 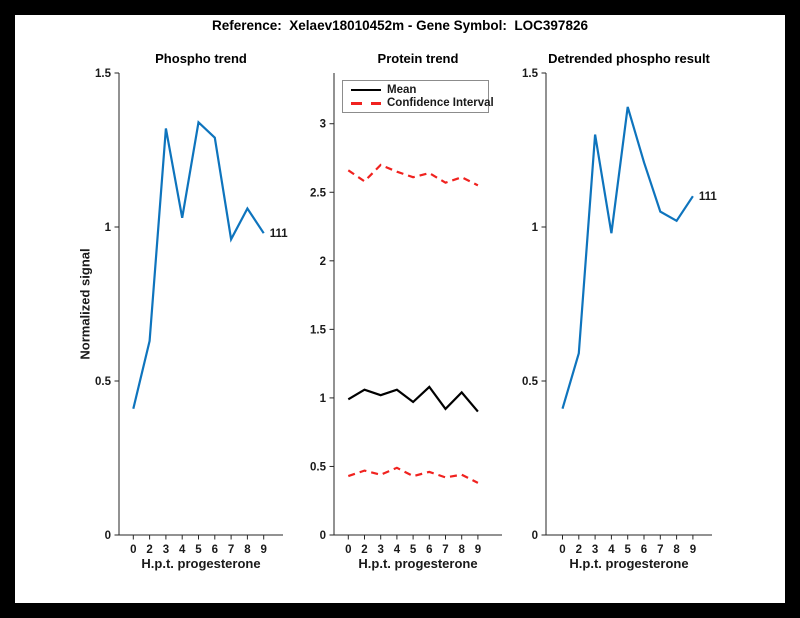 I want to click on subplot2-title: Protein trend, so click(x=418, y=58).